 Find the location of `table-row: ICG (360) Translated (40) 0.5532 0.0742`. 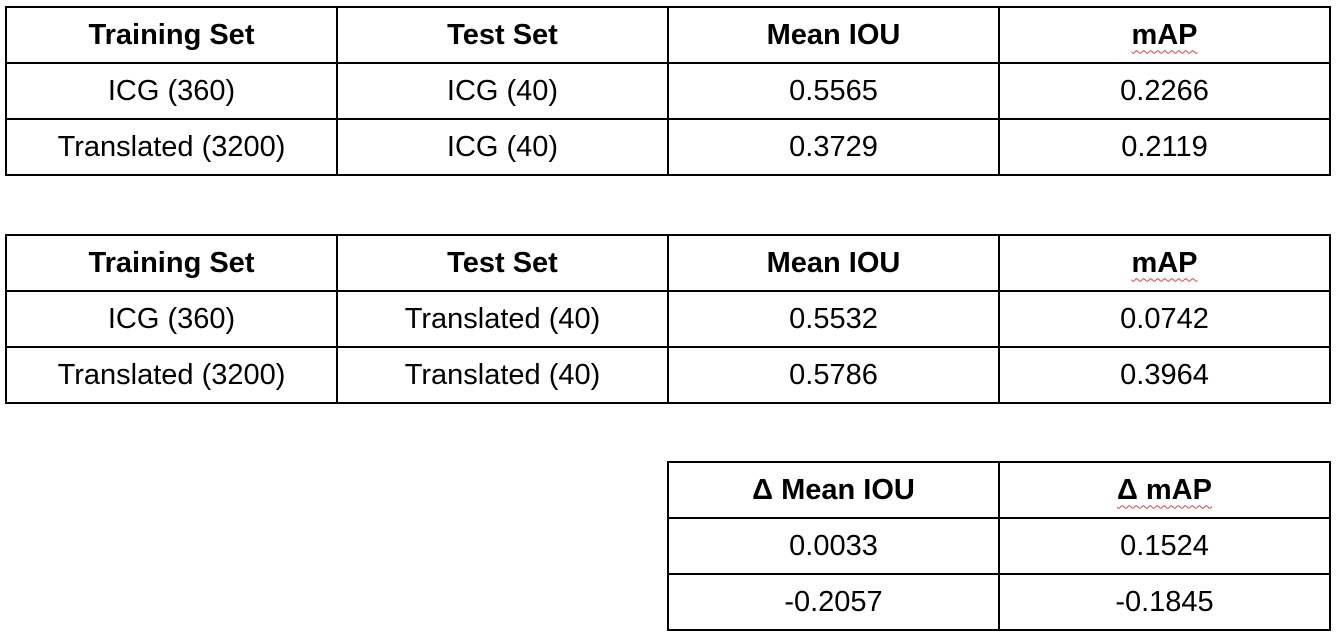

table-row: ICG (360) Translated (40) 0.5532 0.0742 is located at coordinates (668, 319).